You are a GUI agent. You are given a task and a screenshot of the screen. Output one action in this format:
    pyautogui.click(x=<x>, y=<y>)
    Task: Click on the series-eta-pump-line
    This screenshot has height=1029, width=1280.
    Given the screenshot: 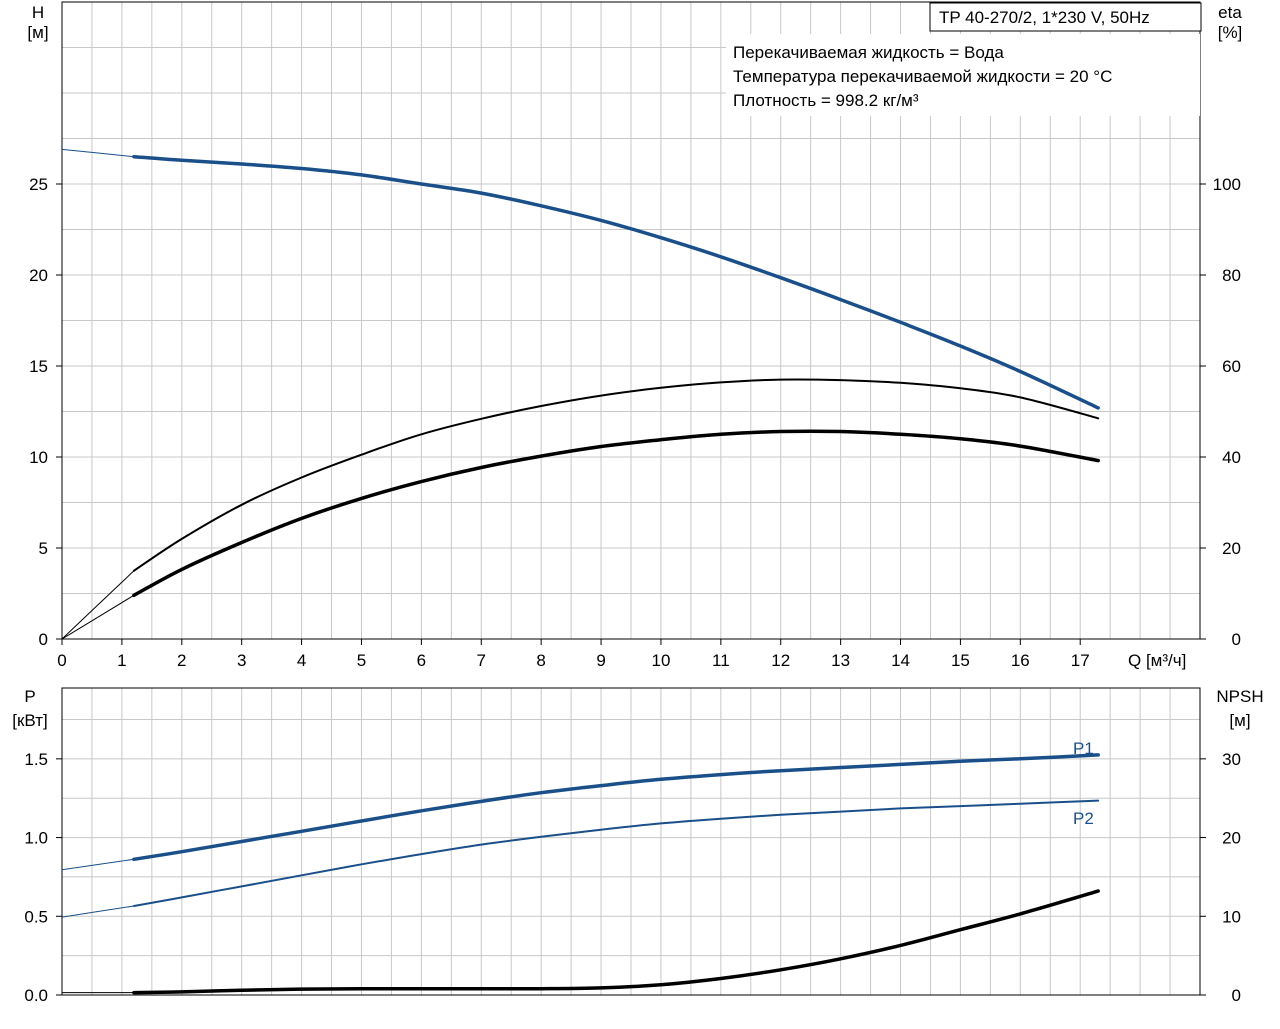 What is the action you would take?
    pyautogui.click(x=616, y=475)
    